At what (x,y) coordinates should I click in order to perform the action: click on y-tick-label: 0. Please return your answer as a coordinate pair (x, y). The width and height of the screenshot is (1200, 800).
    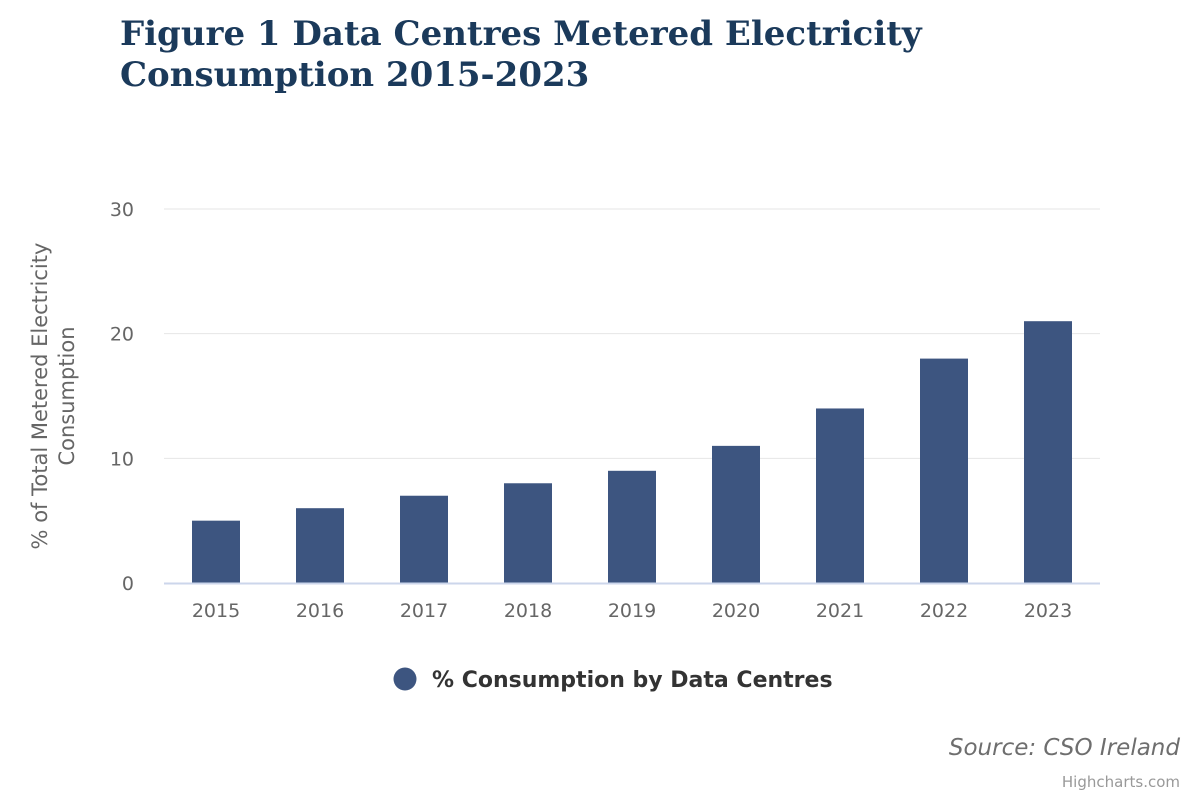
    Looking at the image, I should click on (128, 584).